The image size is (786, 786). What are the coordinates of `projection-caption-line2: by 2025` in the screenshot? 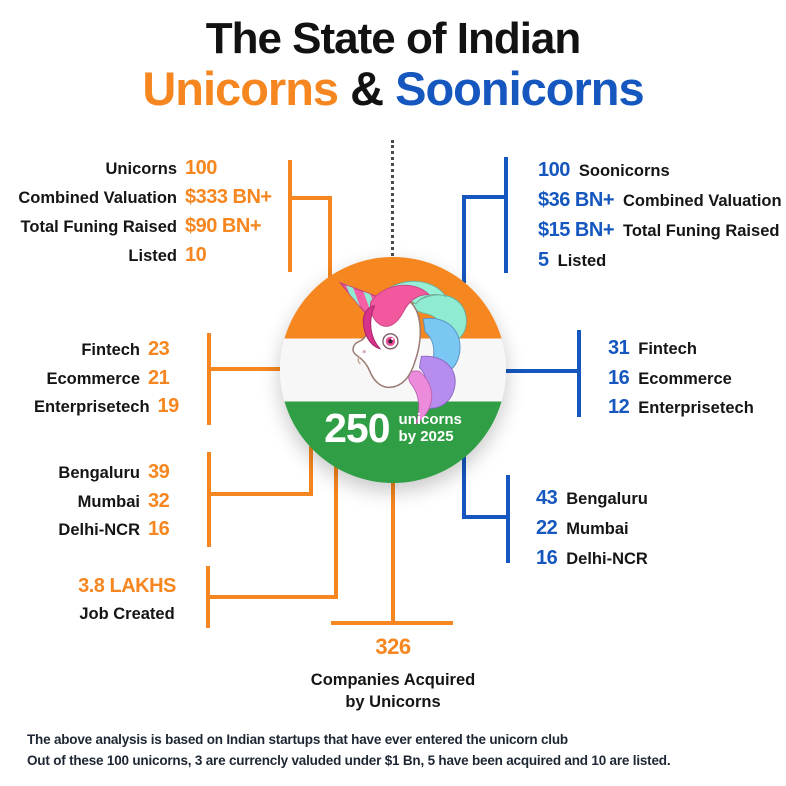 It's located at (426, 436).